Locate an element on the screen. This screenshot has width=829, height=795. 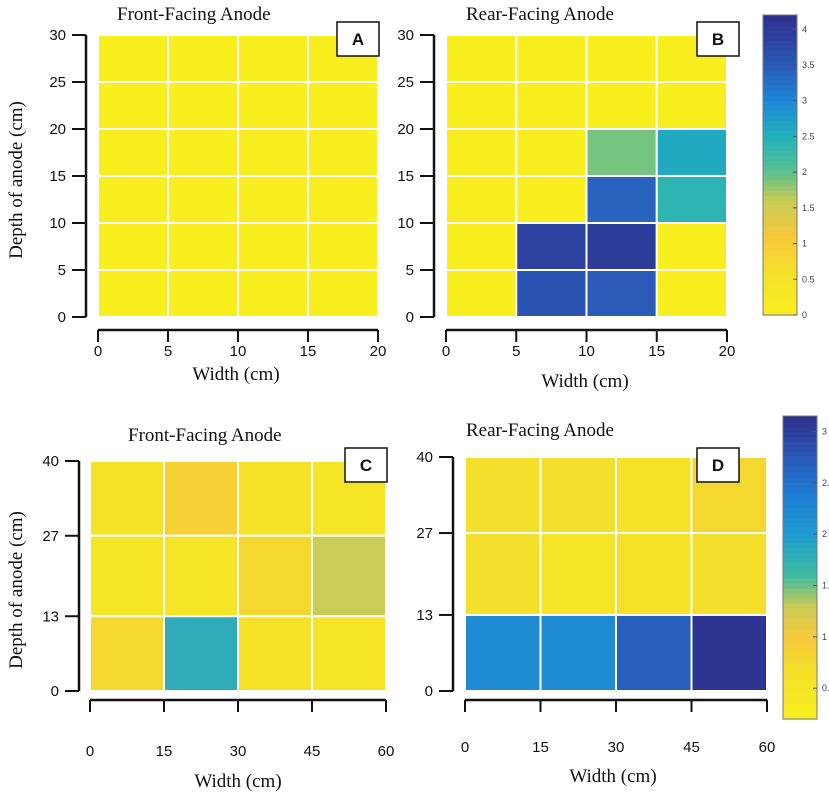
y-tick-label: 10 is located at coordinates (57, 223).